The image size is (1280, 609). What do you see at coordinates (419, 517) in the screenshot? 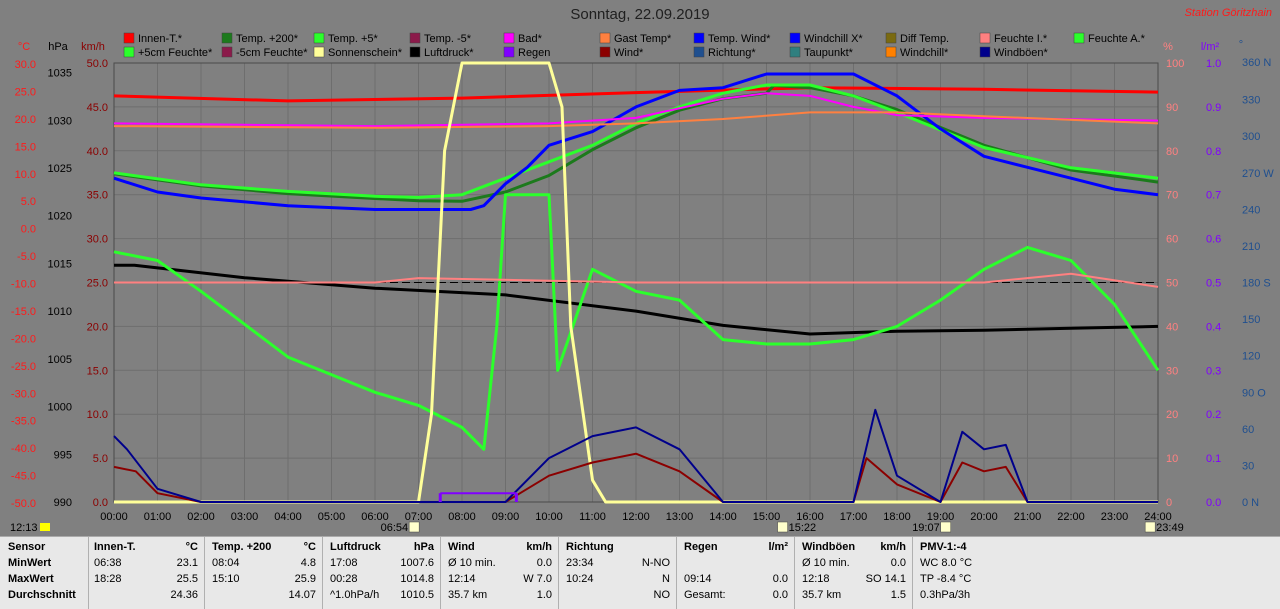
I see `tick-hour: 07:00` at bounding box center [419, 517].